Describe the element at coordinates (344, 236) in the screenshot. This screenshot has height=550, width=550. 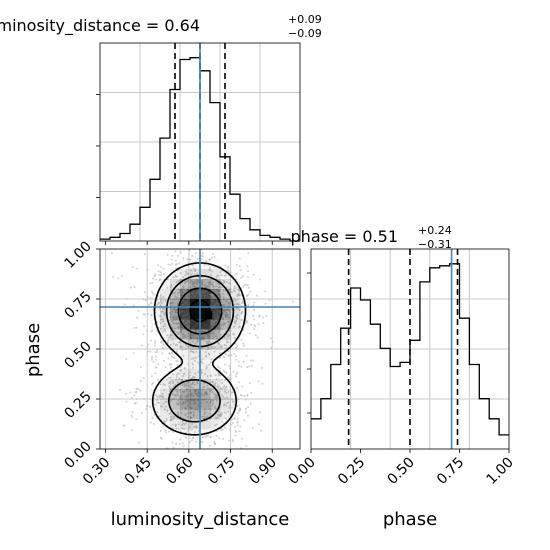
I see `phase-title: phase = 0.51` at that location.